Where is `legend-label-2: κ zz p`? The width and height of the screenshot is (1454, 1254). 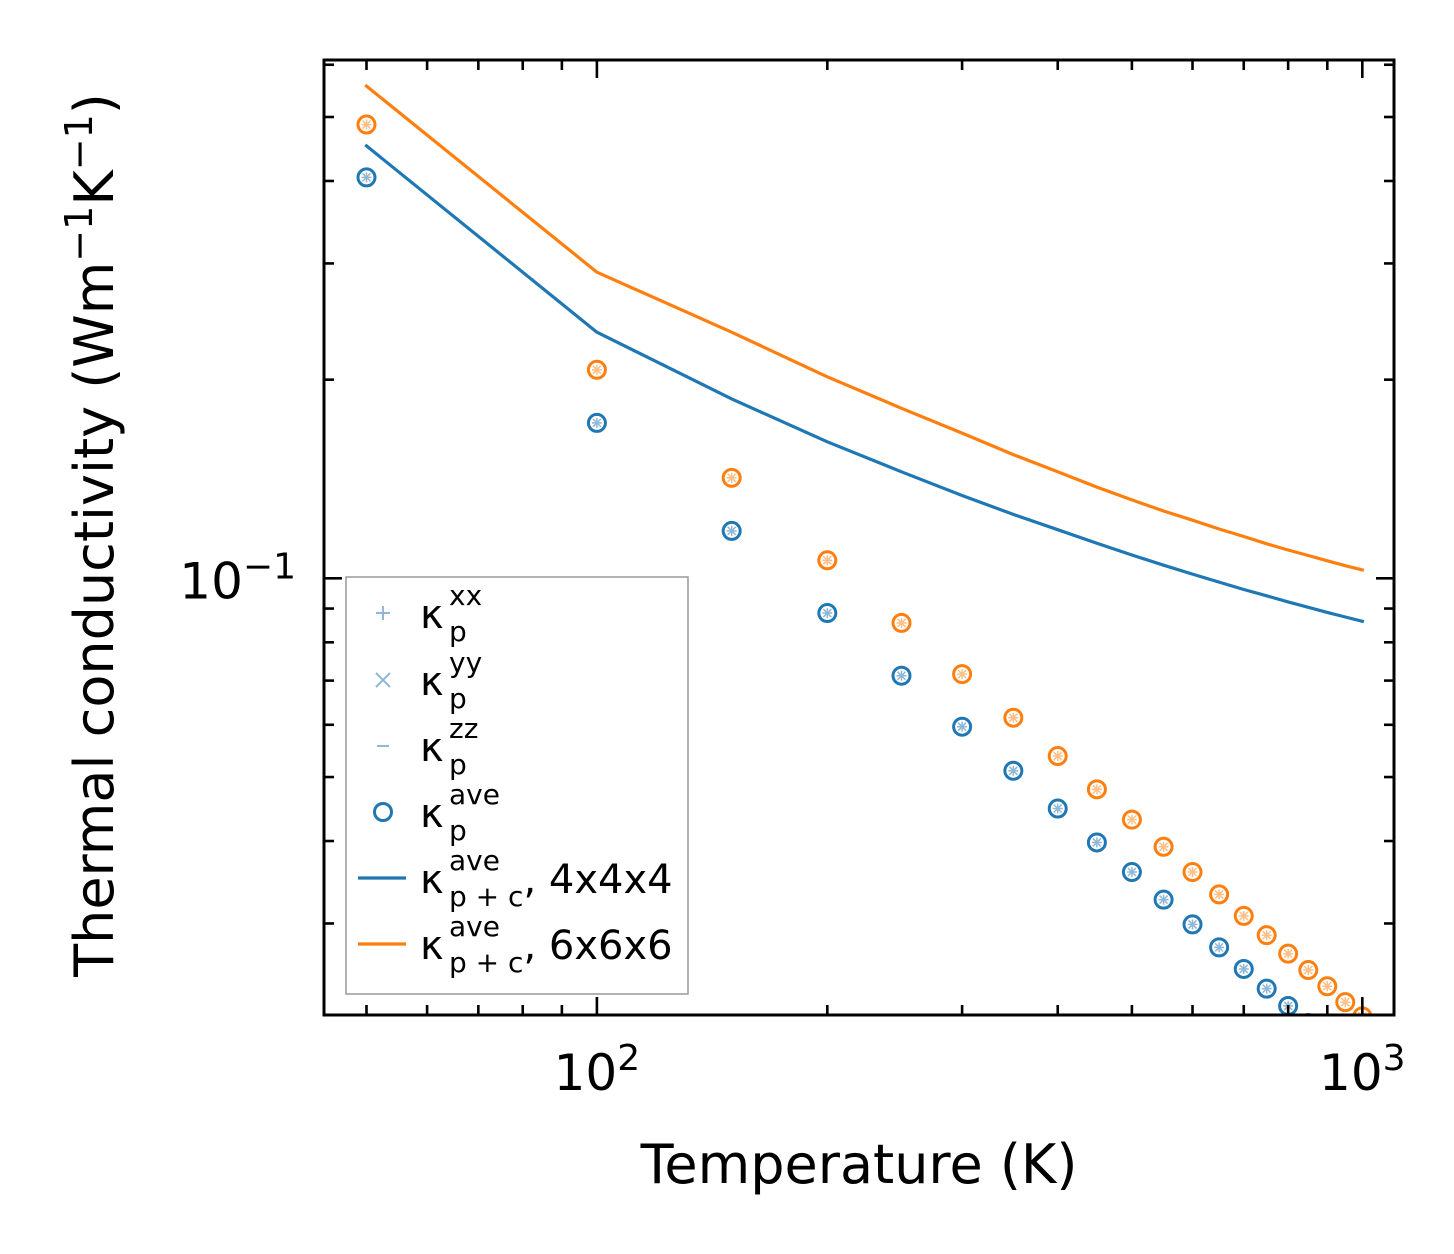
legend-label-2: κ zz p is located at coordinates (449, 746).